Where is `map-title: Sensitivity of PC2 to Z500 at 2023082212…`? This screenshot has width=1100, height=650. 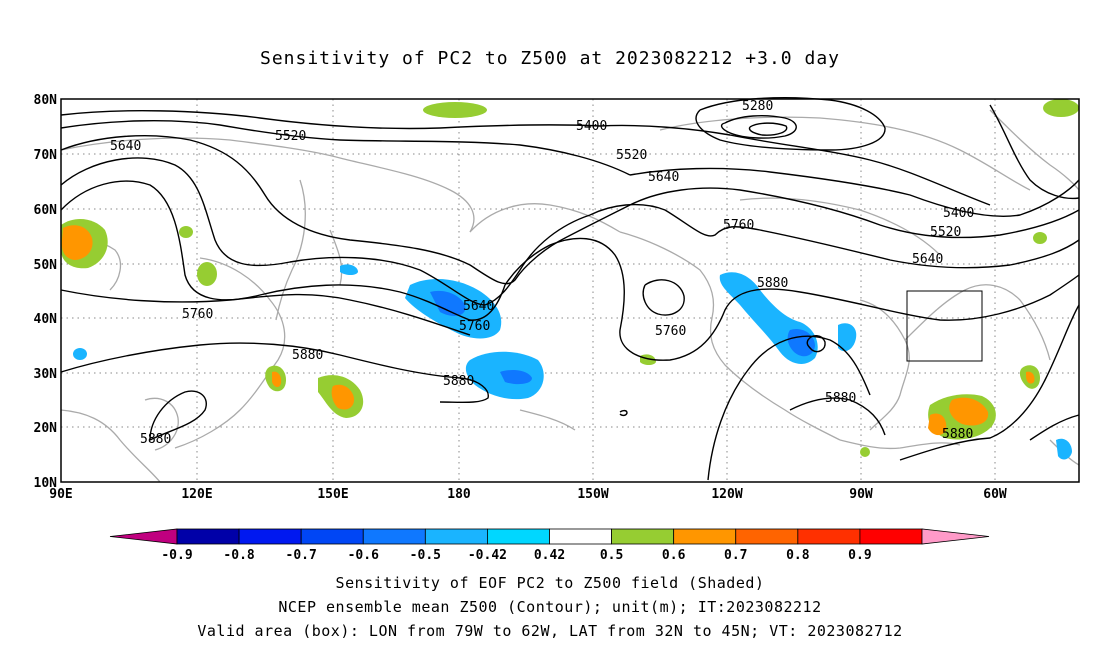
map-title: Sensitivity of PC2 to Z500 at 2023082212… is located at coordinates (549, 58).